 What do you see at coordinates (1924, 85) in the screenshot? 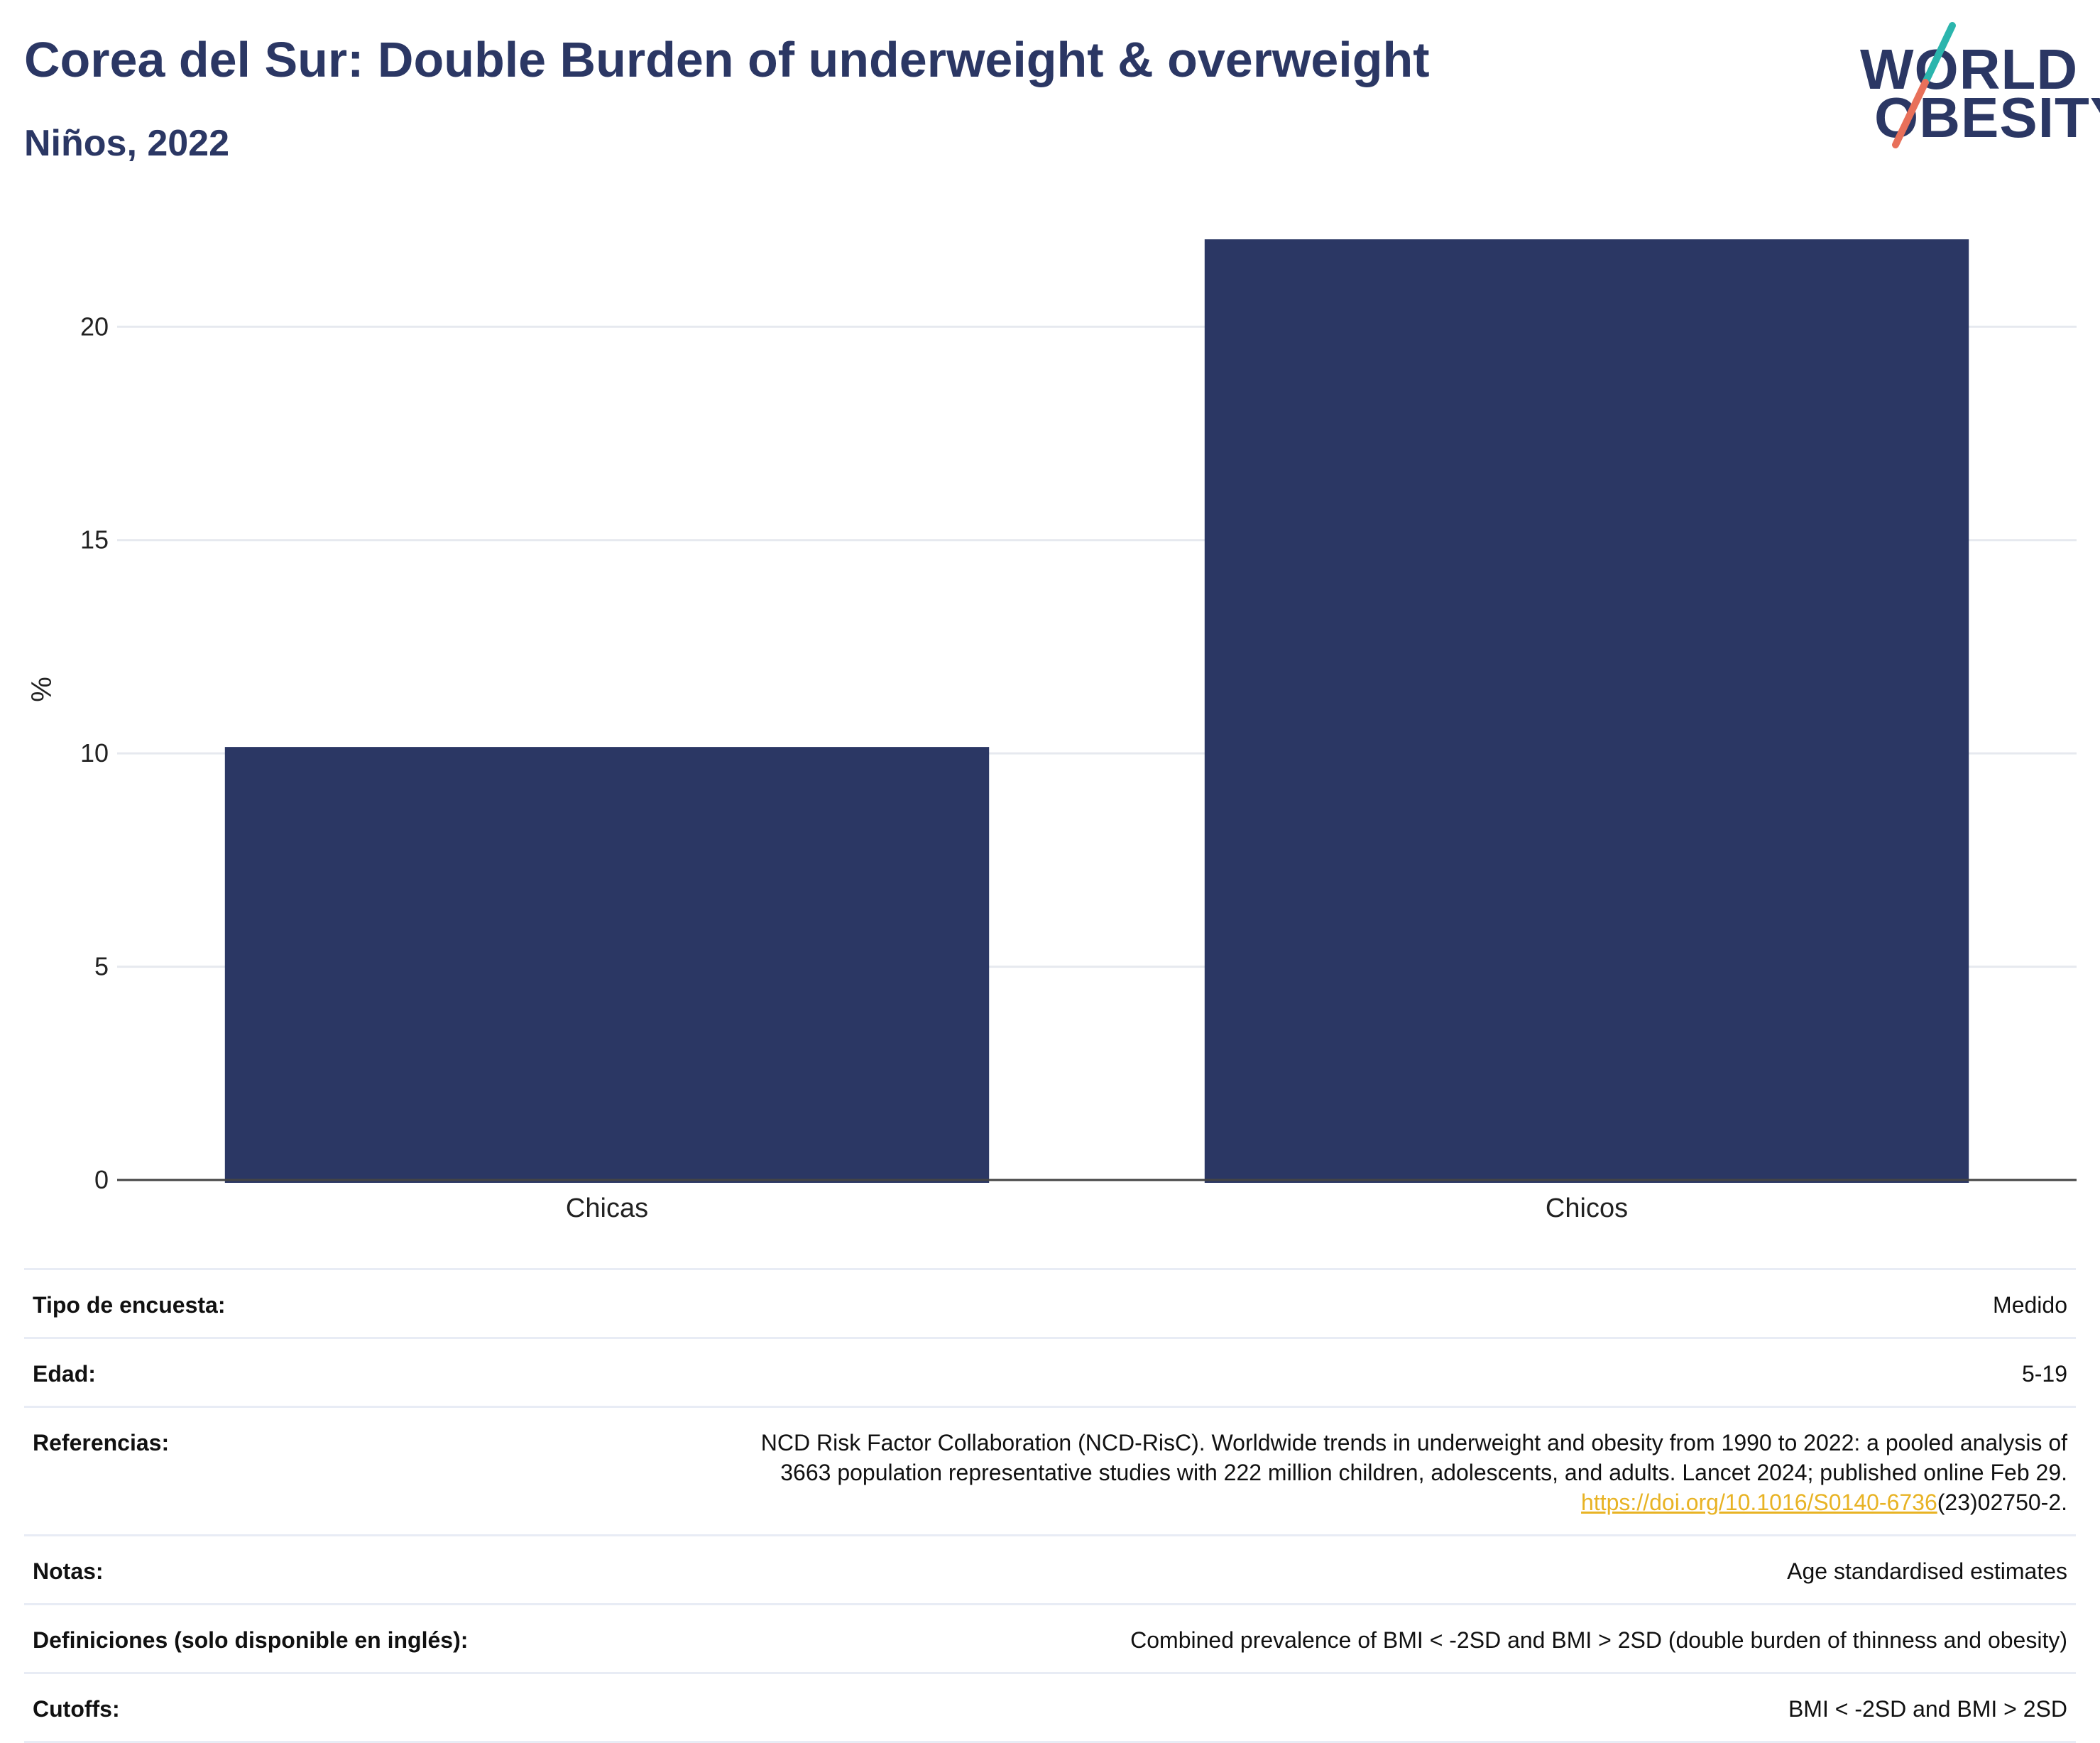
I see `logo-slash-icon` at bounding box center [1924, 85].